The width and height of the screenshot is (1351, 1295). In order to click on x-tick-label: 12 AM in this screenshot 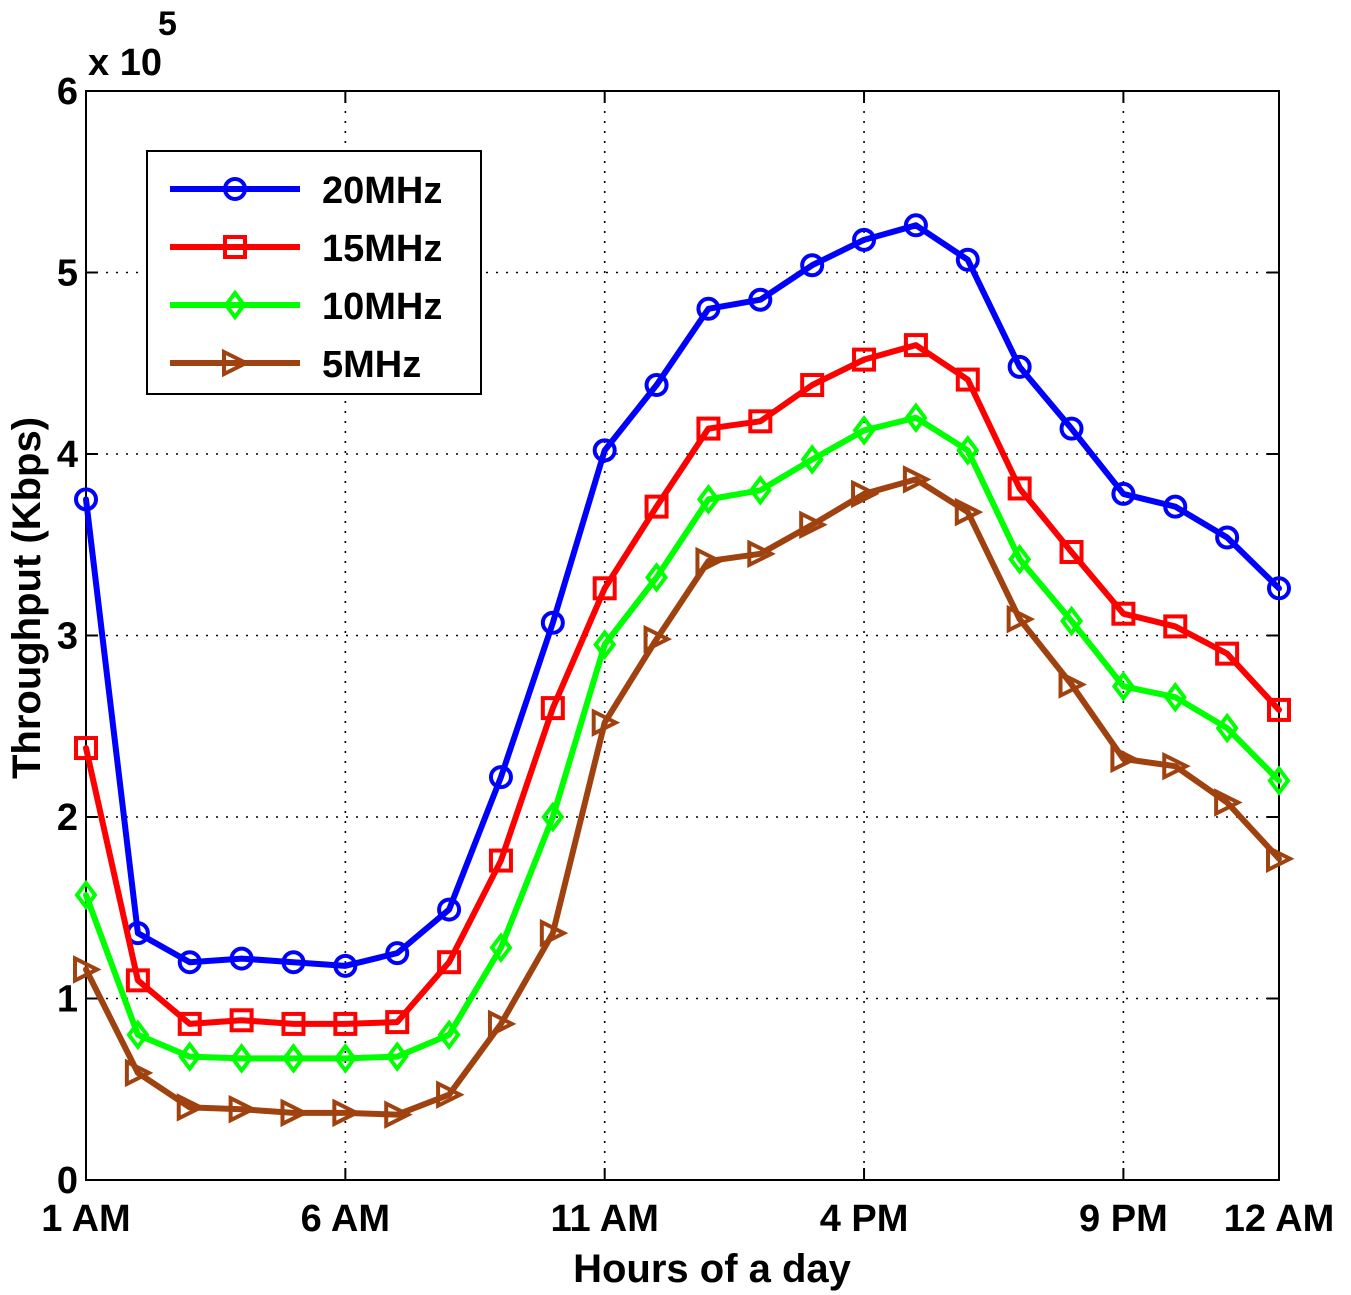, I will do `click(1279, 1219)`.